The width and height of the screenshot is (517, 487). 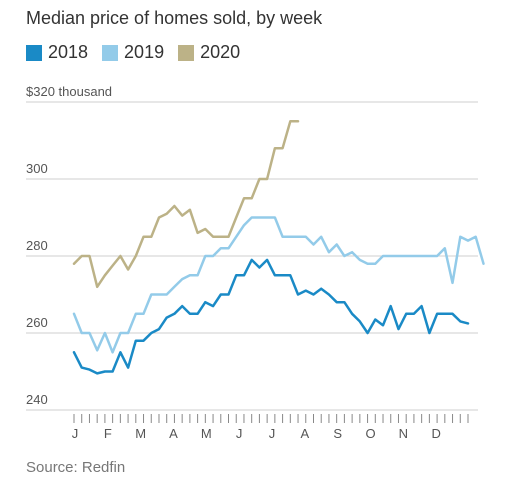 What do you see at coordinates (37, 168) in the screenshot?
I see `y-tick-label-300: 300` at bounding box center [37, 168].